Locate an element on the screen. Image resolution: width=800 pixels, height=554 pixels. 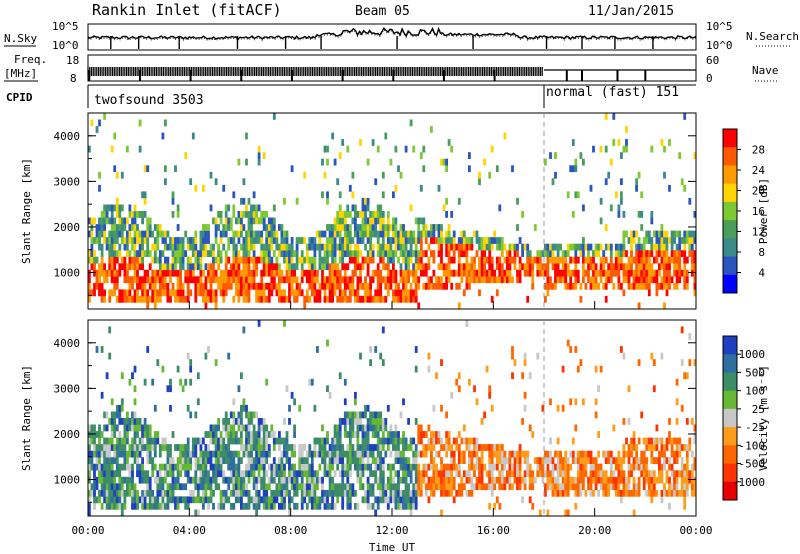
y-tick-label: 3000 is located at coordinates (67, 181).